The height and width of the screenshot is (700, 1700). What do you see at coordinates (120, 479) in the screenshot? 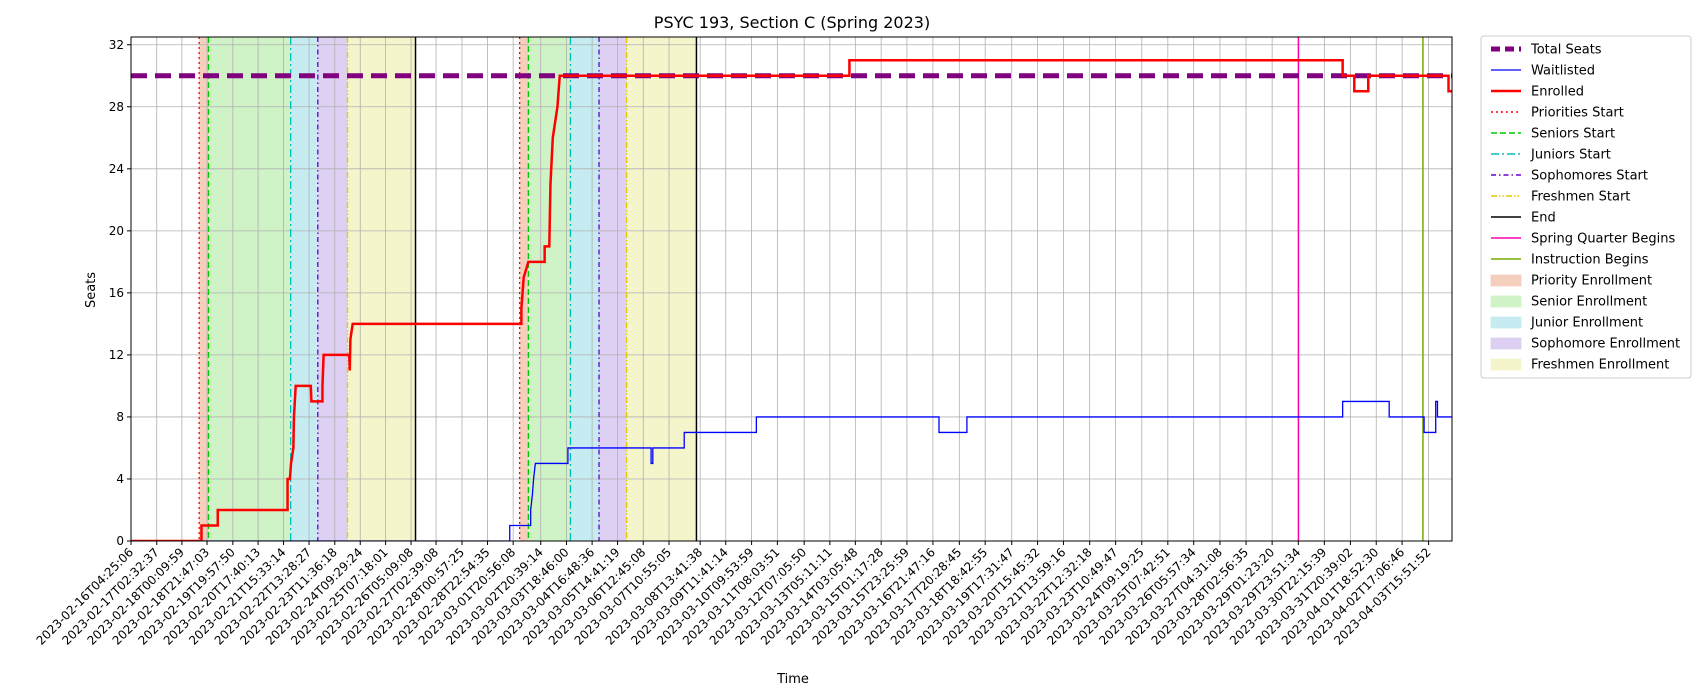
I see `y-tick-label: 4` at bounding box center [120, 479].